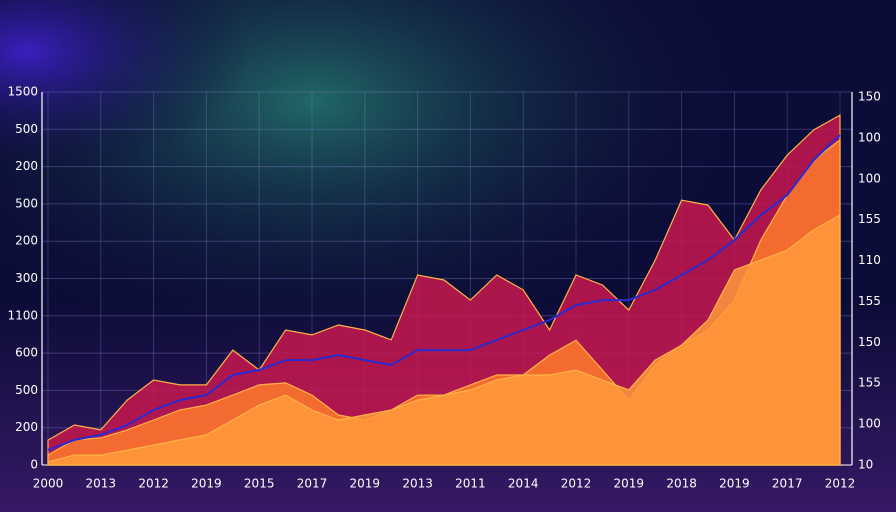 The width and height of the screenshot is (896, 512). What do you see at coordinates (22, 315) in the screenshot?
I see `y-tick-label: 1100` at bounding box center [22, 315].